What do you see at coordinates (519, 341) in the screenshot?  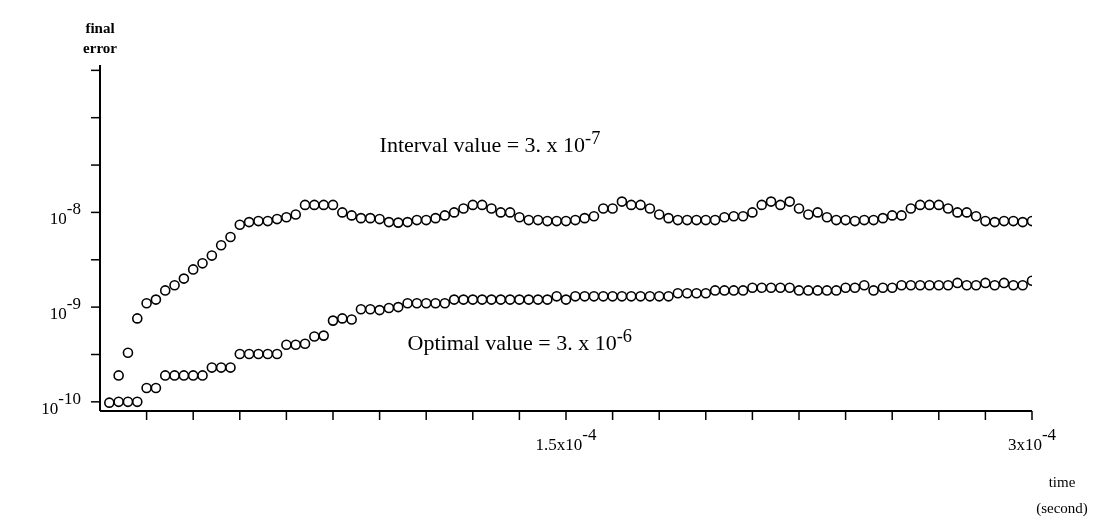 I see `series-label: Optimal value = 3. x 10$^{-6}$` at bounding box center [519, 341].